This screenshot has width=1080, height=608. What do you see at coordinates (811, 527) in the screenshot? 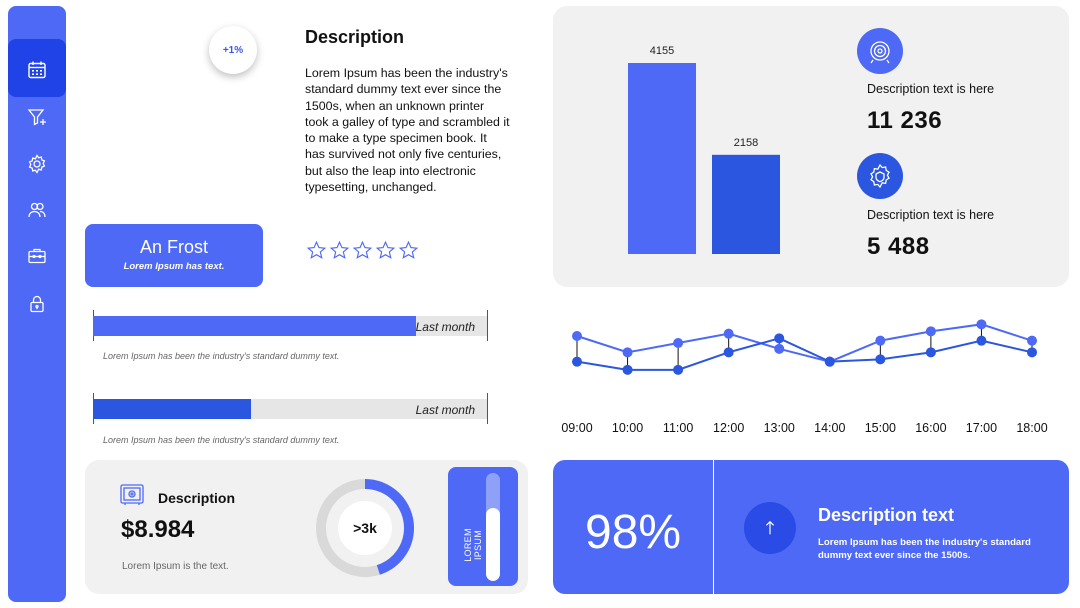
I see `highlight-card` at bounding box center [811, 527].